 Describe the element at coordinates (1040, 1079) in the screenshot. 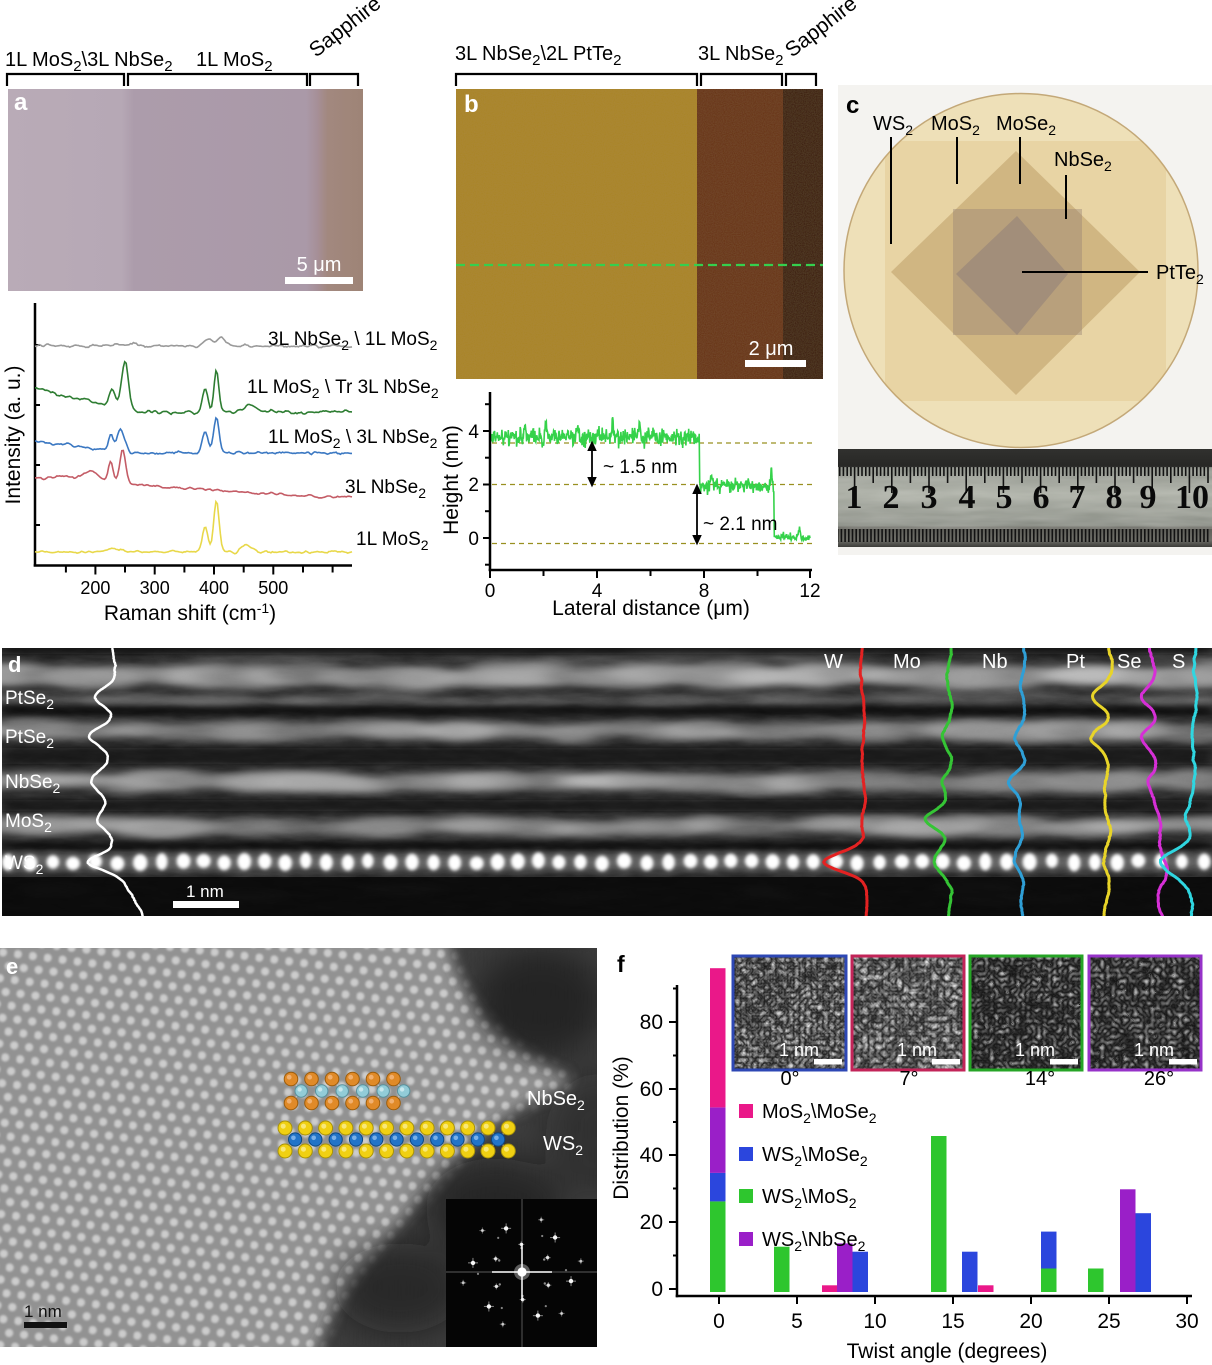

I see `svg-text: 14°` at that location.